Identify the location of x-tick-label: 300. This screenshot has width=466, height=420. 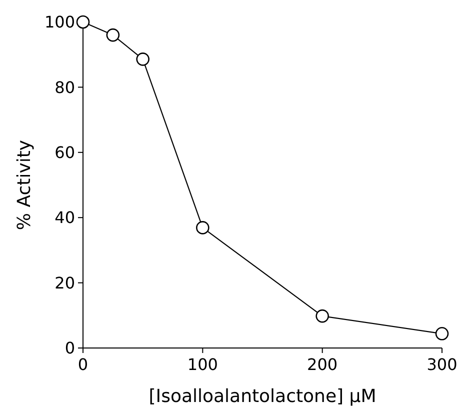
(442, 364).